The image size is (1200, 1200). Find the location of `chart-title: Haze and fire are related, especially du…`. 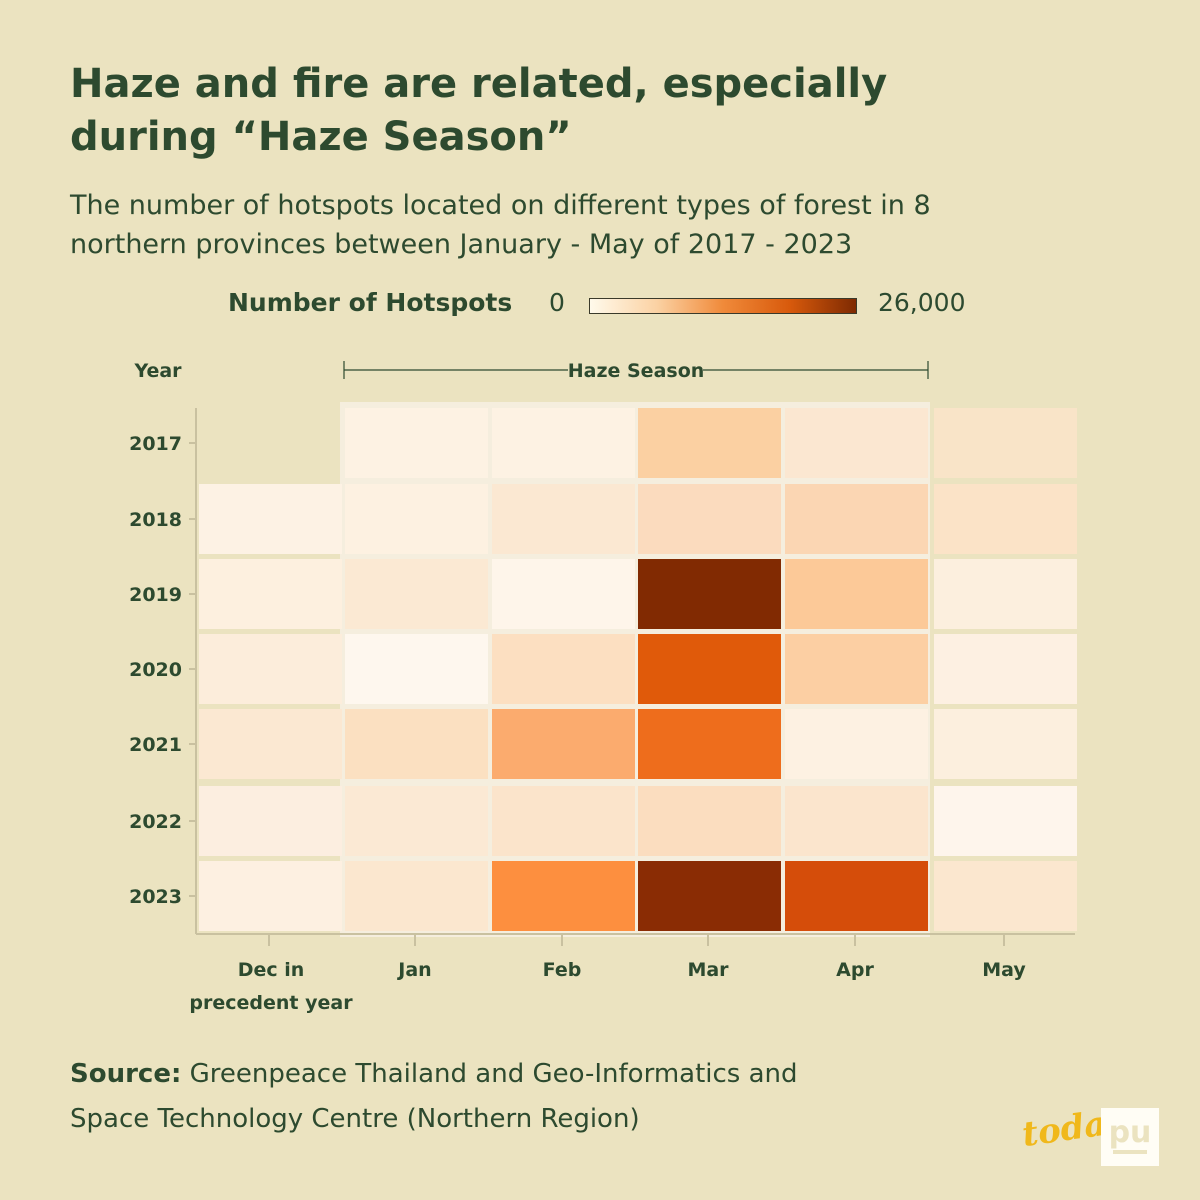

chart-title: Haze and fire are related, especially du… is located at coordinates (479, 110).